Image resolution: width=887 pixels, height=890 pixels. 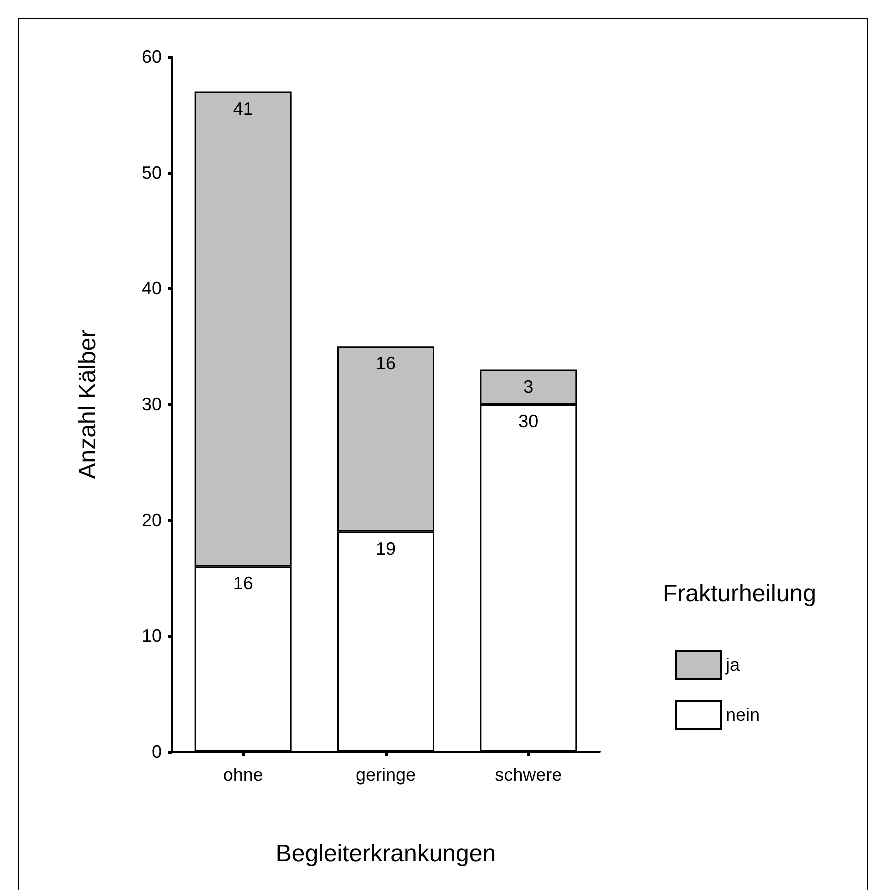 I want to click on data-label: 19, so click(x=386, y=548).